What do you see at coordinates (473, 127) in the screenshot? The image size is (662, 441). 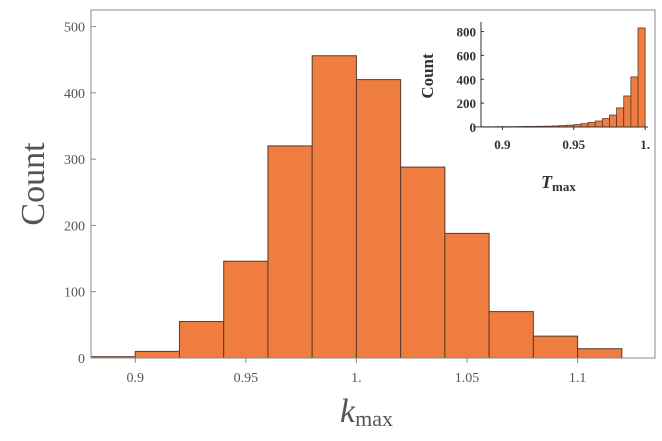 I see `inset-y-tick-label: 0` at bounding box center [473, 127].